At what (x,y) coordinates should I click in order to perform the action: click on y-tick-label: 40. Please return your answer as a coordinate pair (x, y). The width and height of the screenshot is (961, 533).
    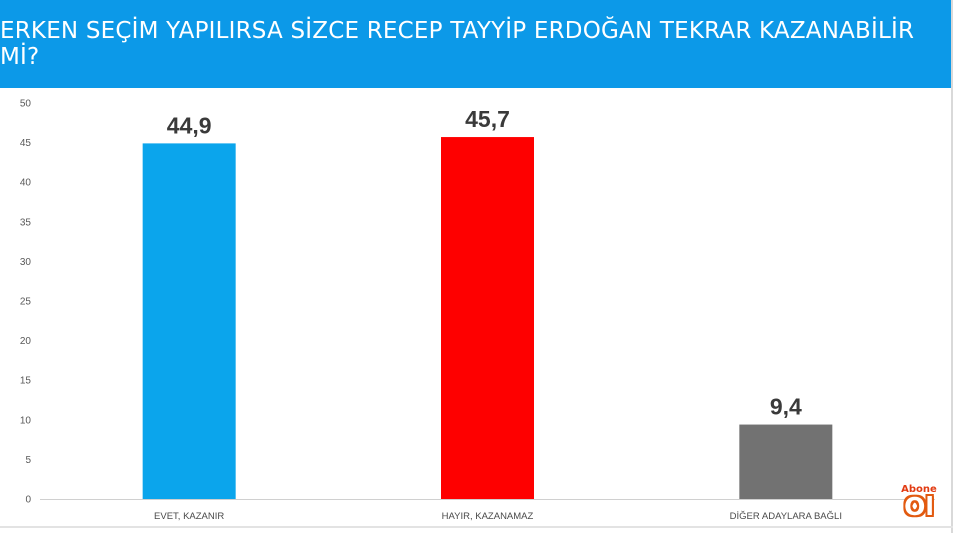
    Looking at the image, I should click on (26, 183).